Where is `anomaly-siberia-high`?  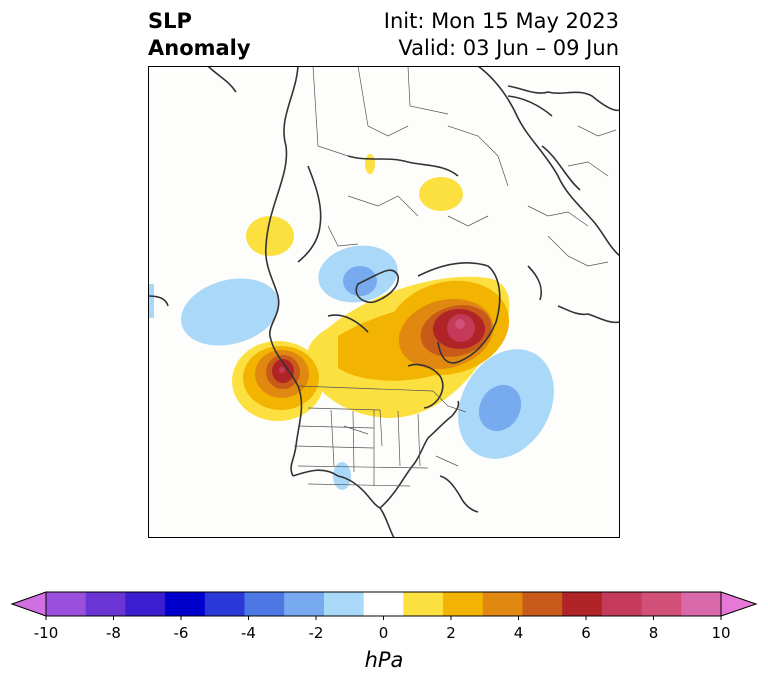
anomaly-siberia-high is located at coordinates (441, 194).